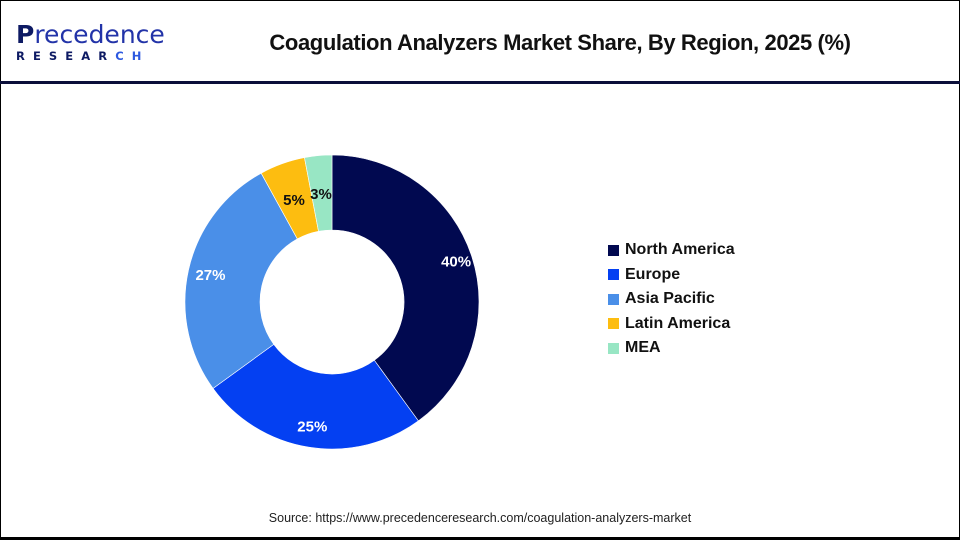  I want to click on data-label-asia-pacific: 27%, so click(210, 275).